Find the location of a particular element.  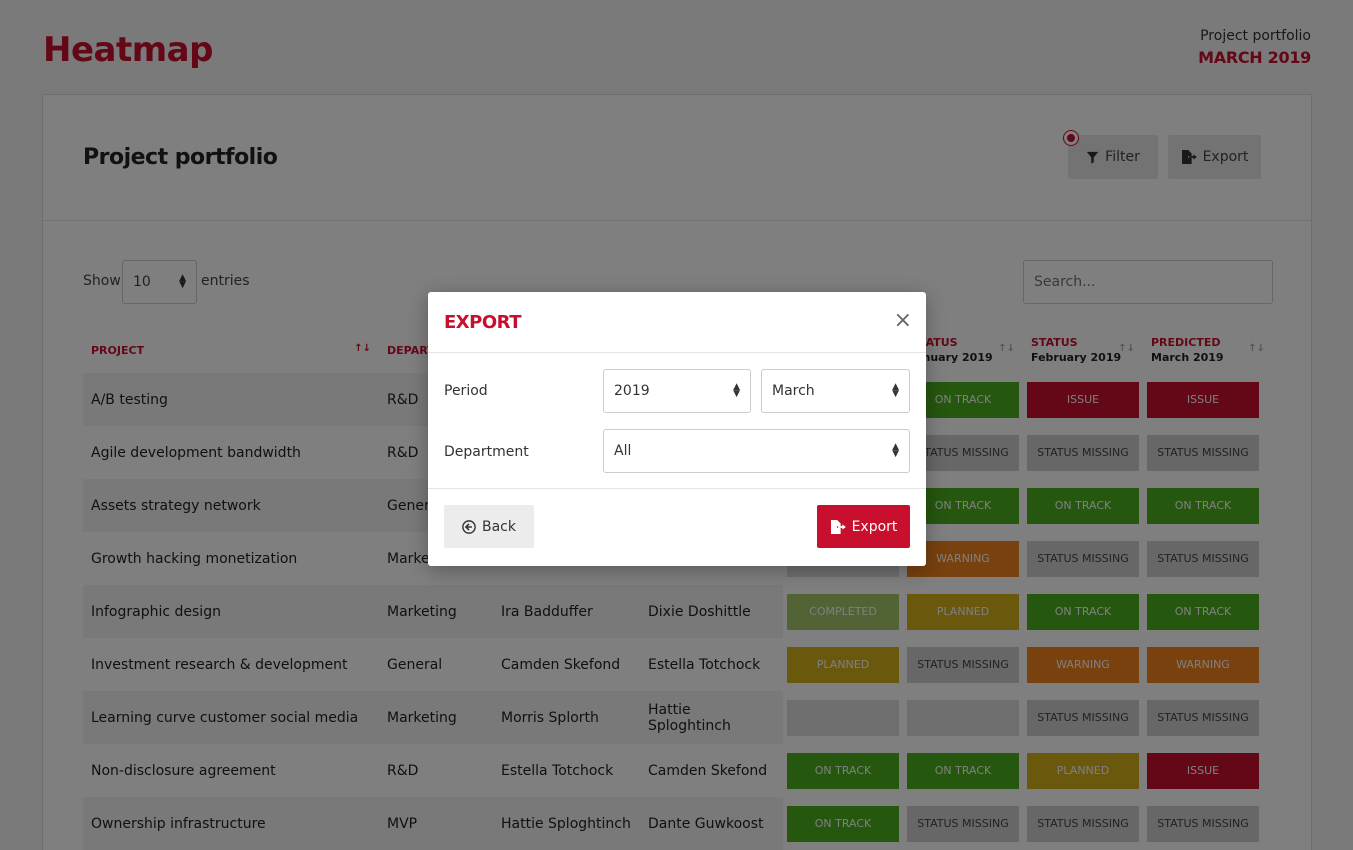

month-select: March ▲ ▼ is located at coordinates (835, 391).